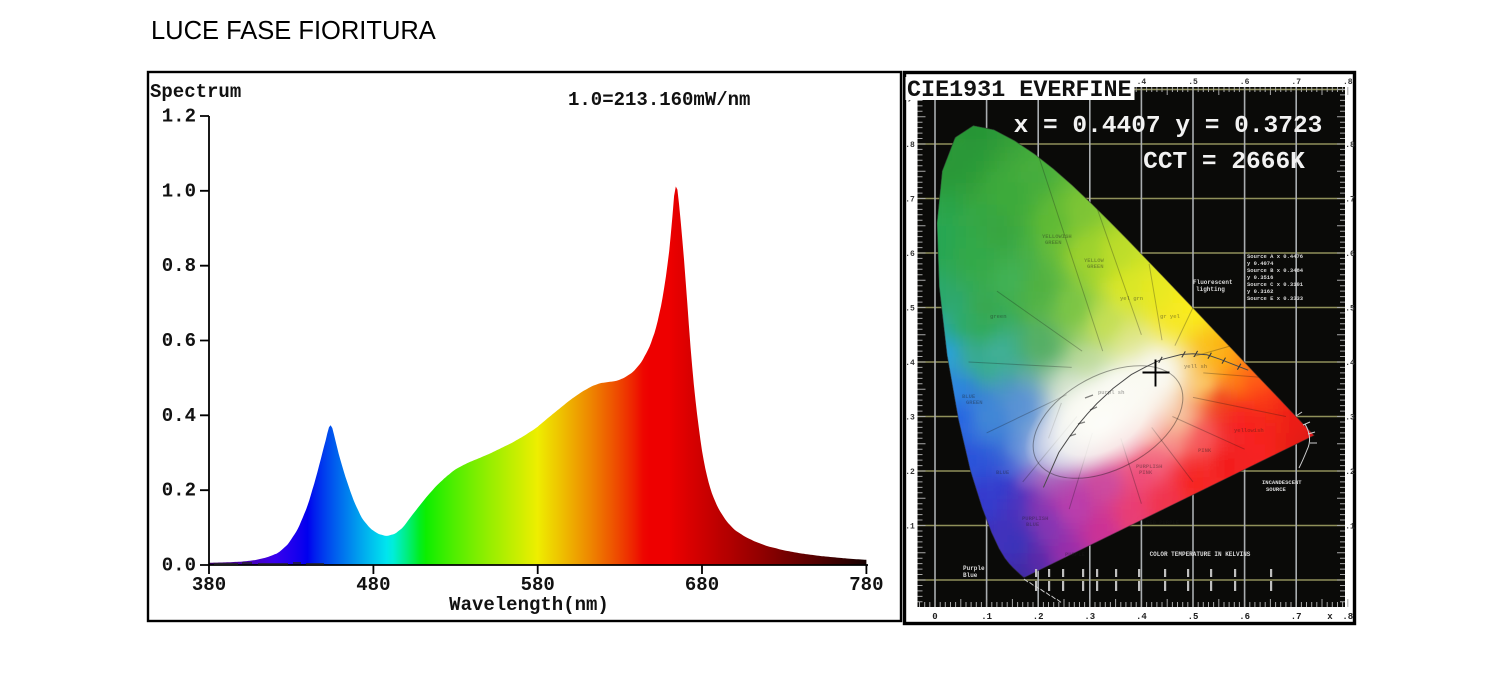 Image resolution: width=1500 pixels, height=700 pixels. What do you see at coordinates (1019, 91) in the screenshot?
I see `svg-text: CIE1931 EVERFINE` at bounding box center [1019, 91].